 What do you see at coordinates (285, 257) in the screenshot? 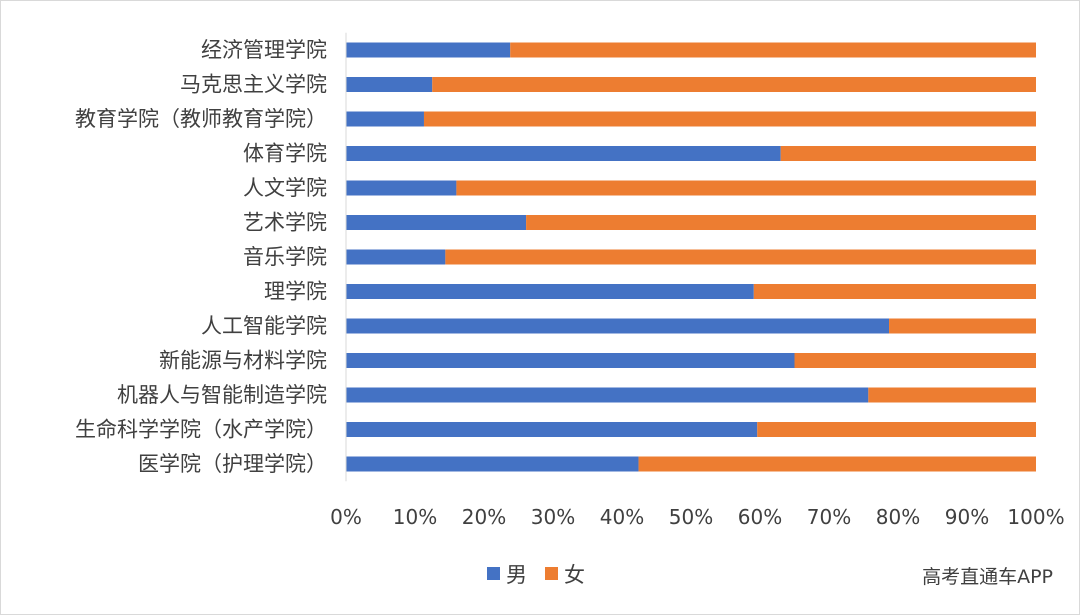
I see `category-label: 音乐学院` at bounding box center [285, 257].